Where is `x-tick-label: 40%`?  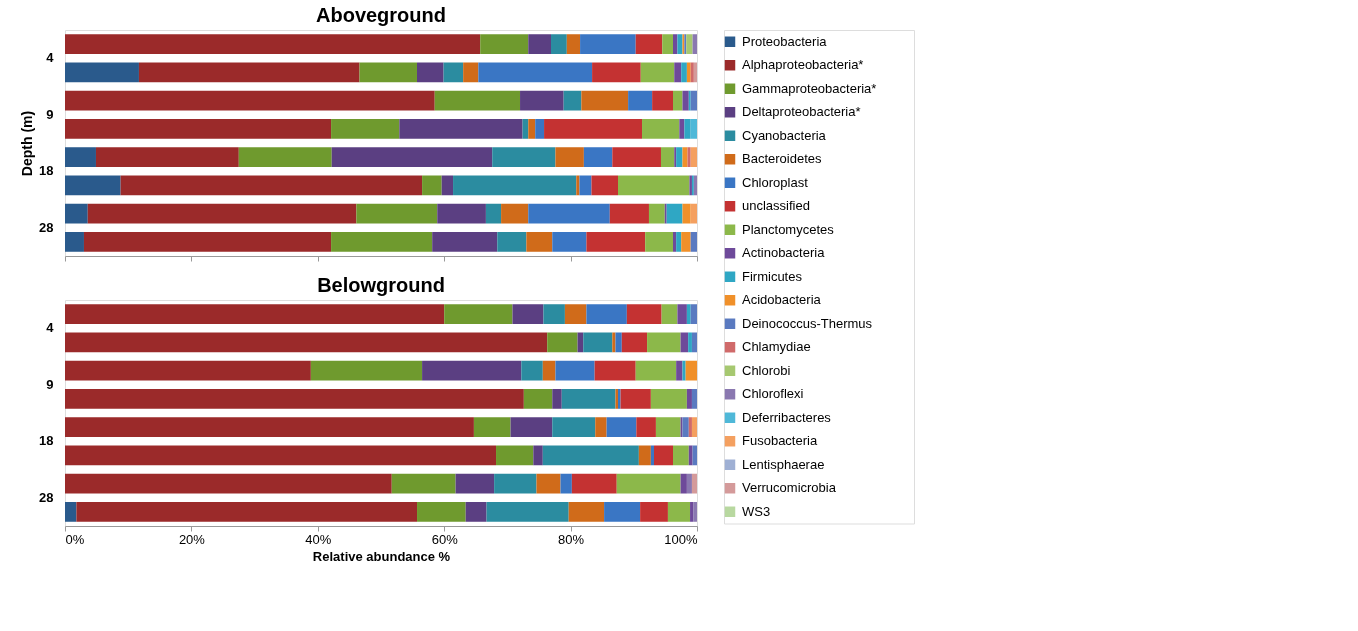 x-tick-label: 40% is located at coordinates (318, 539).